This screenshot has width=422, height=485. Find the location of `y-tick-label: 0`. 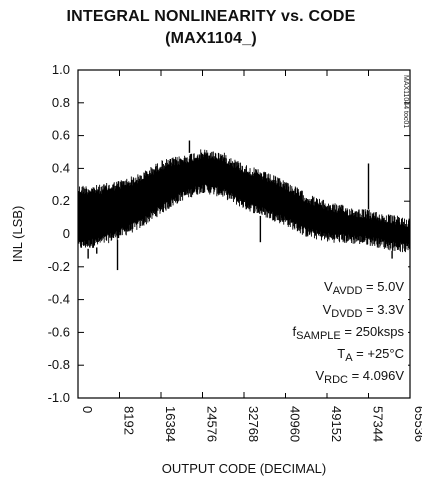

y-tick-label: 0 is located at coordinates (66, 233).